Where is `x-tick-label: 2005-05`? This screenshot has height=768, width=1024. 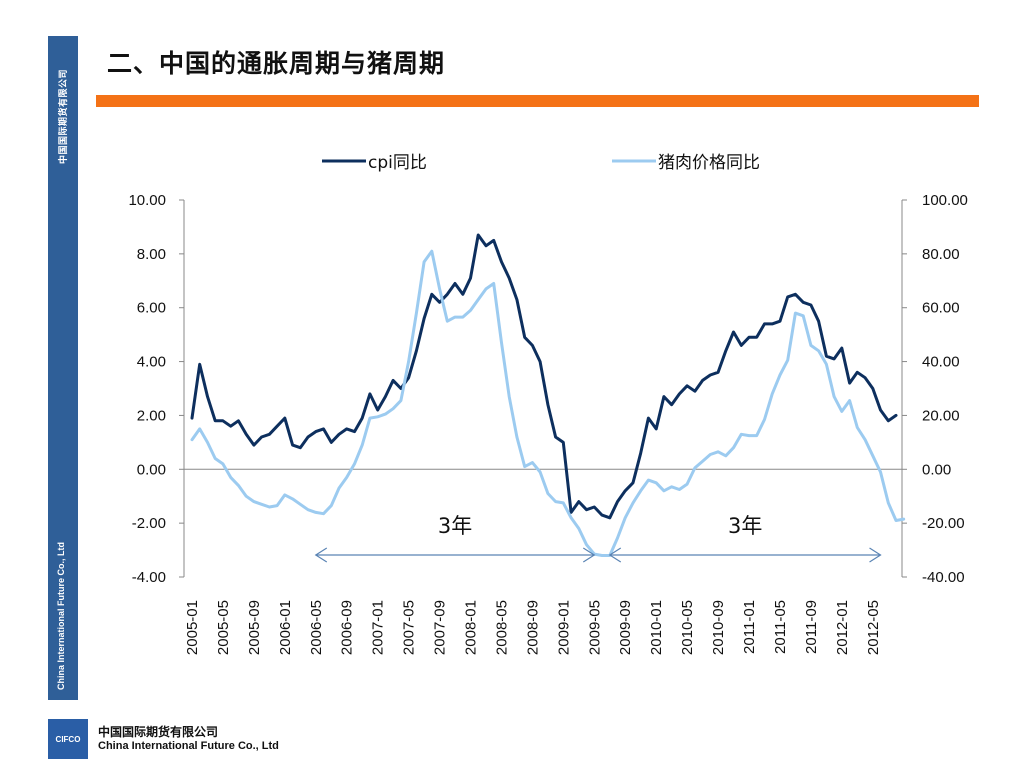
x-tick-label: 2005-05 is located at coordinates (223, 627).